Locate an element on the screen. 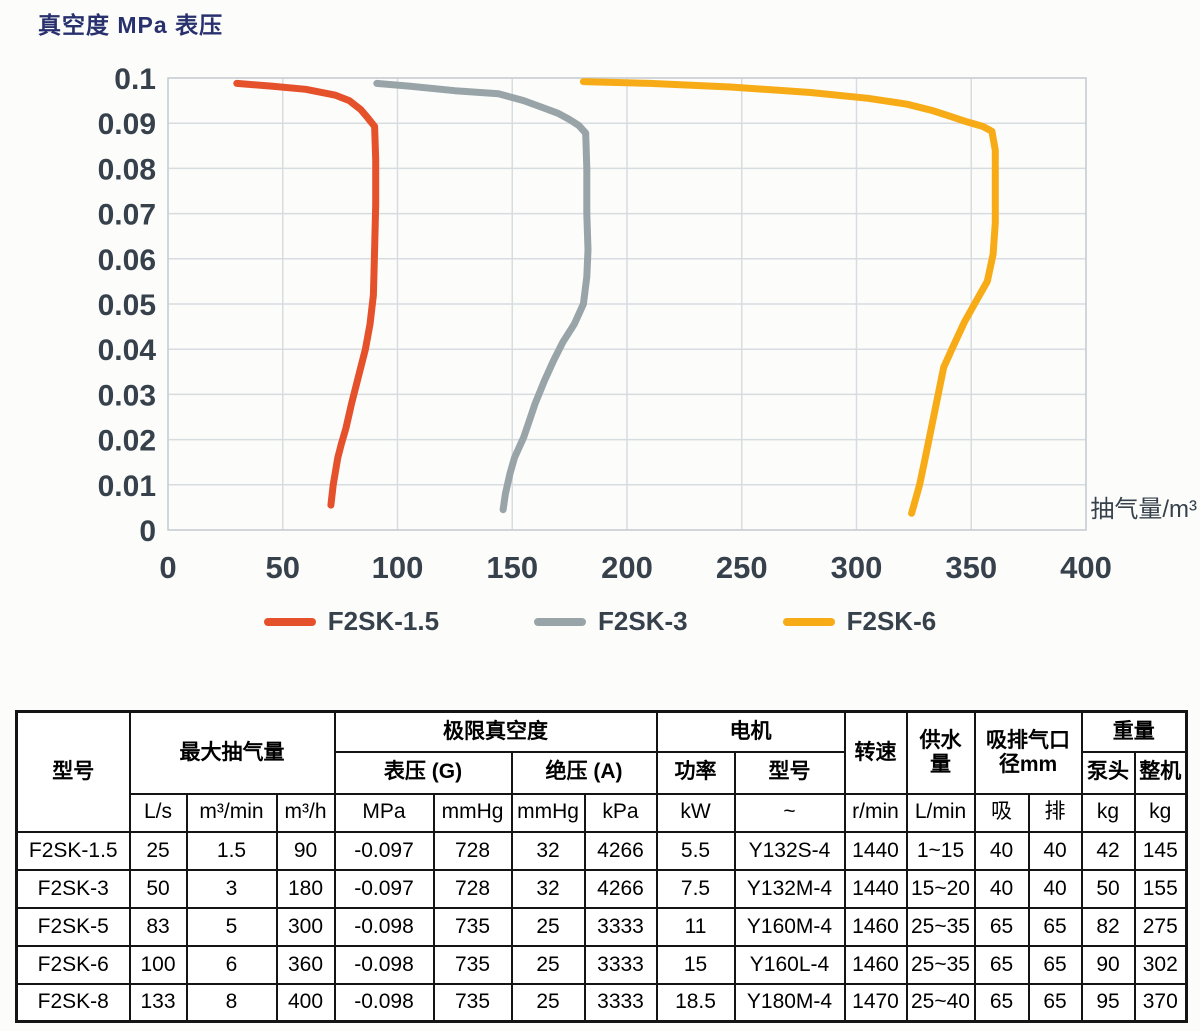 The image size is (1200, 1031). legend-item-f2sk-6: F2SK-6 is located at coordinates (859, 621).